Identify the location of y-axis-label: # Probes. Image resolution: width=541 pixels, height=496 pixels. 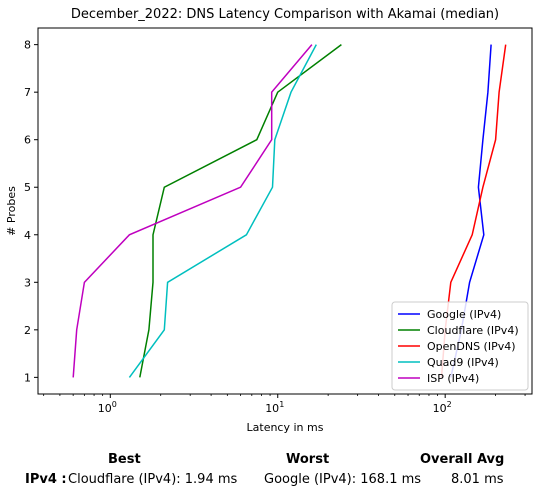
(11, 211).